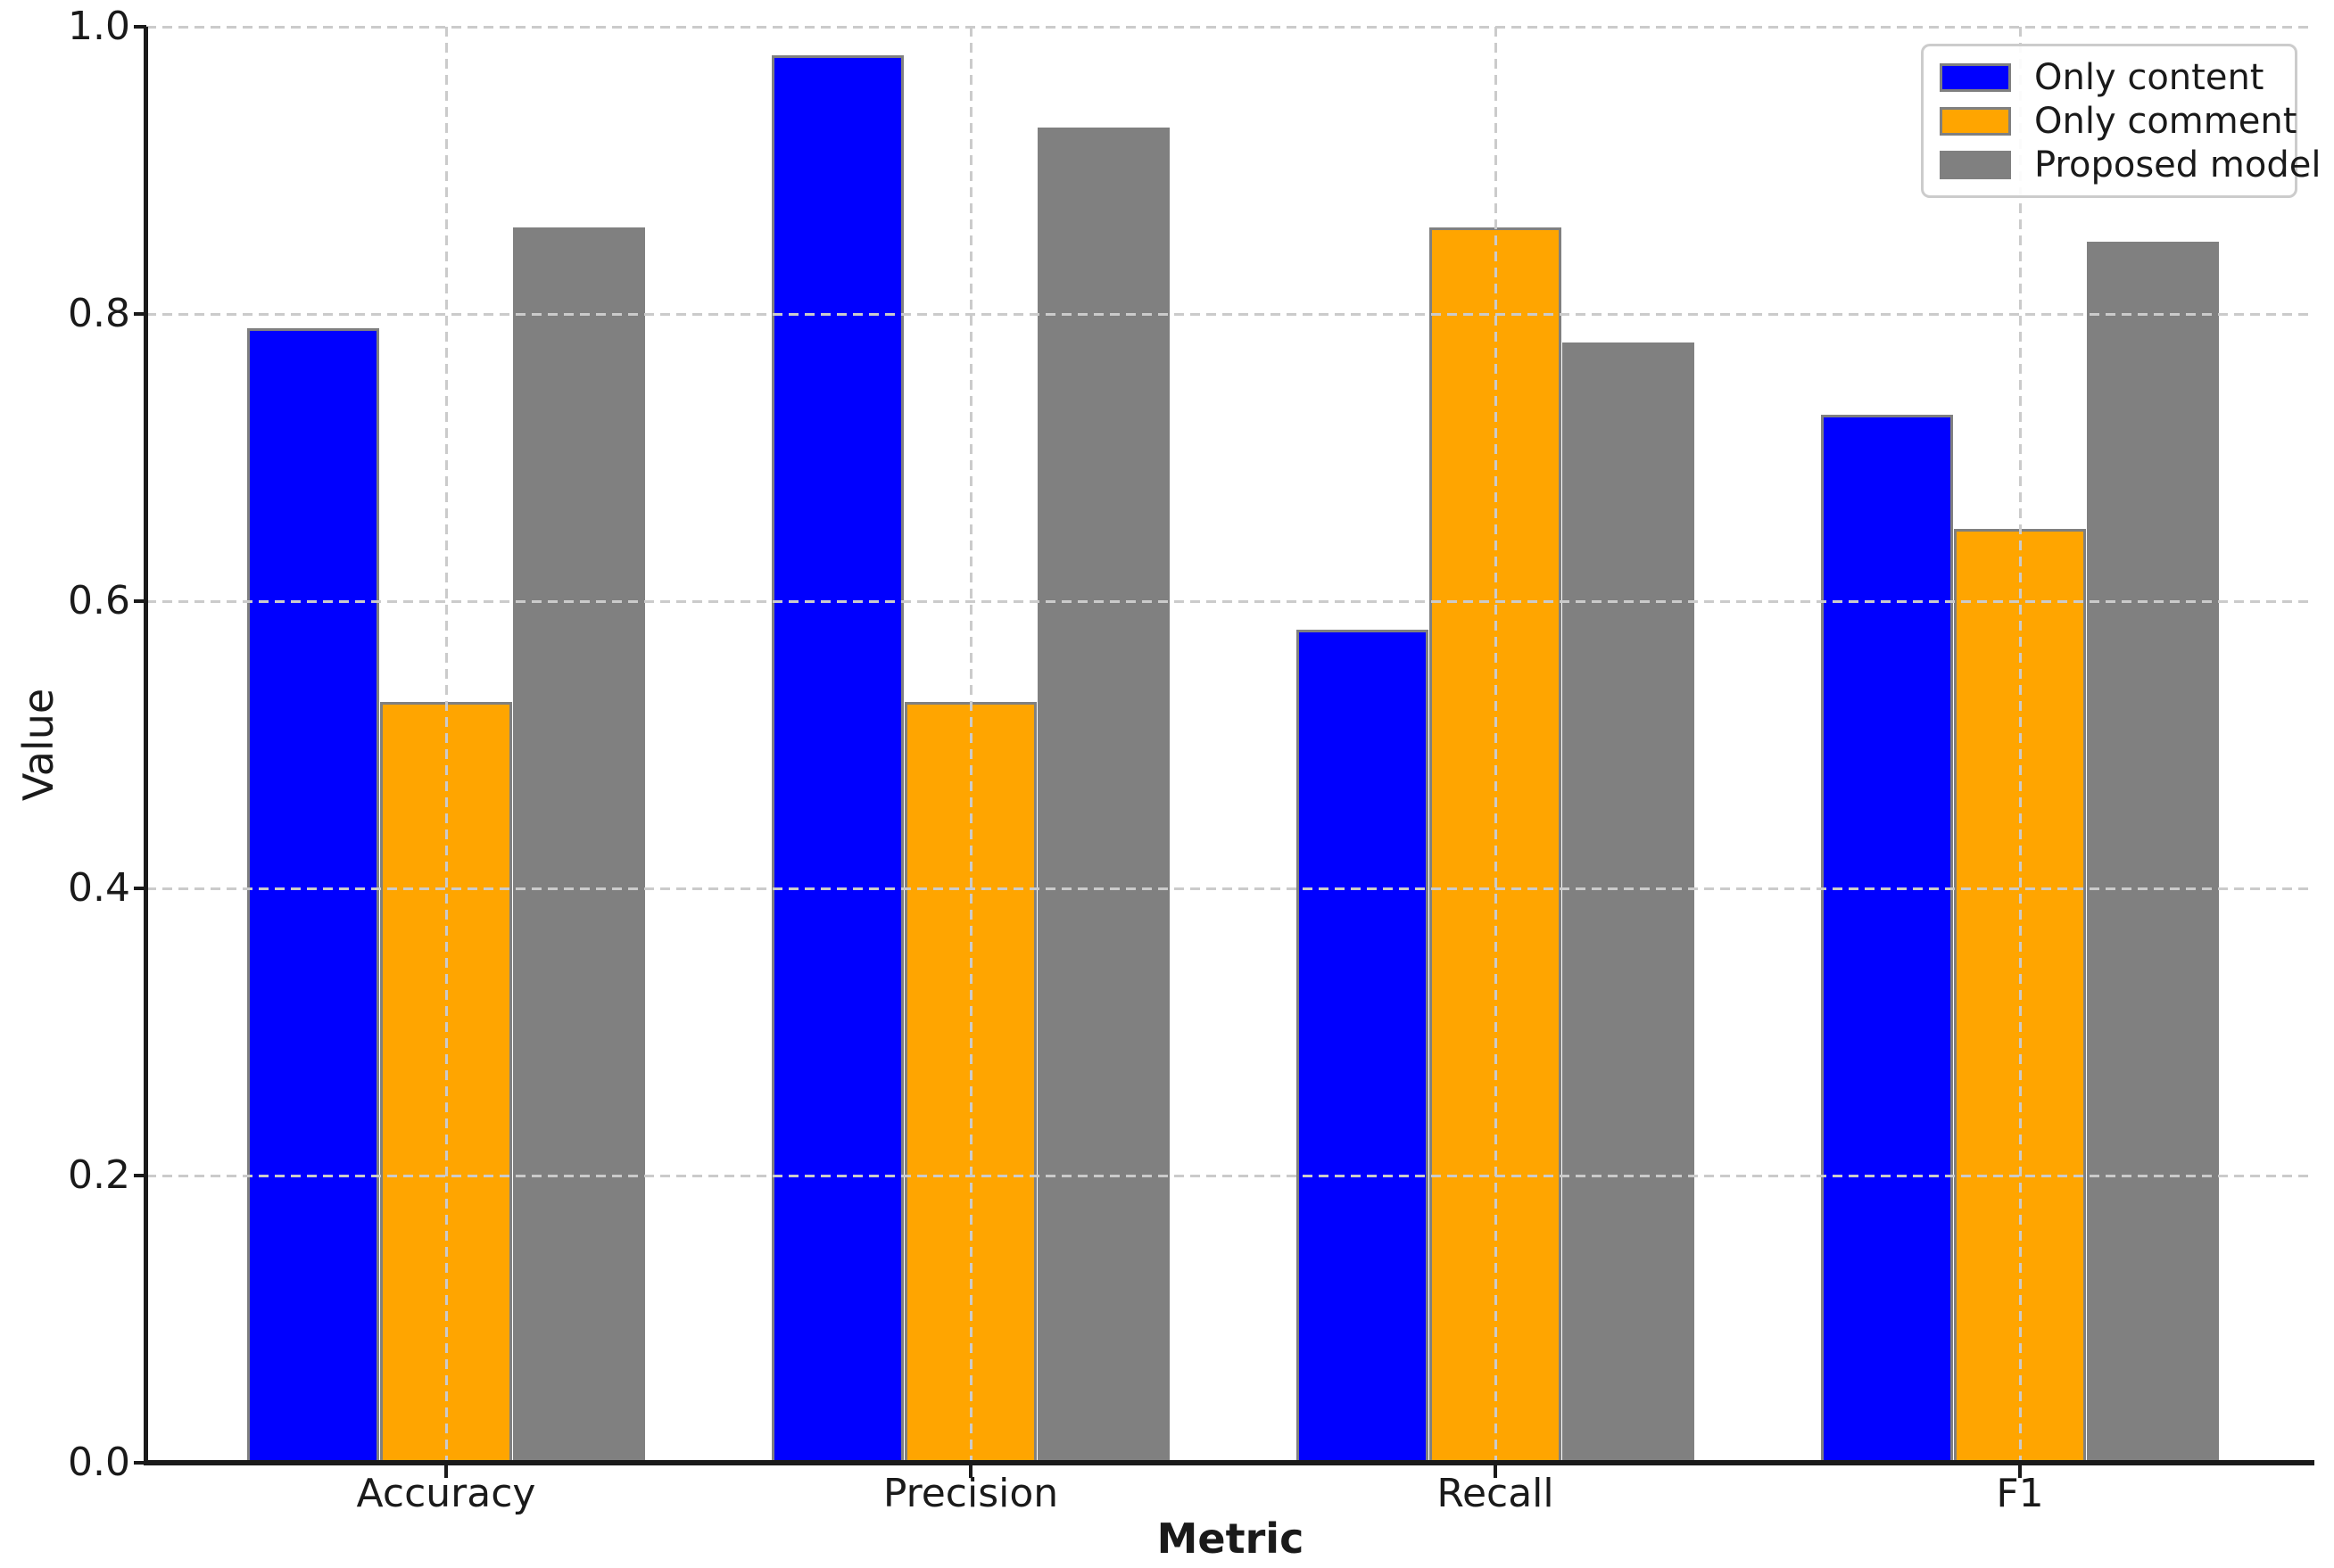 This screenshot has height=1568, width=2334. Describe the element at coordinates (99, 600) in the screenshot. I see `y-tick-label: 0.6` at that location.